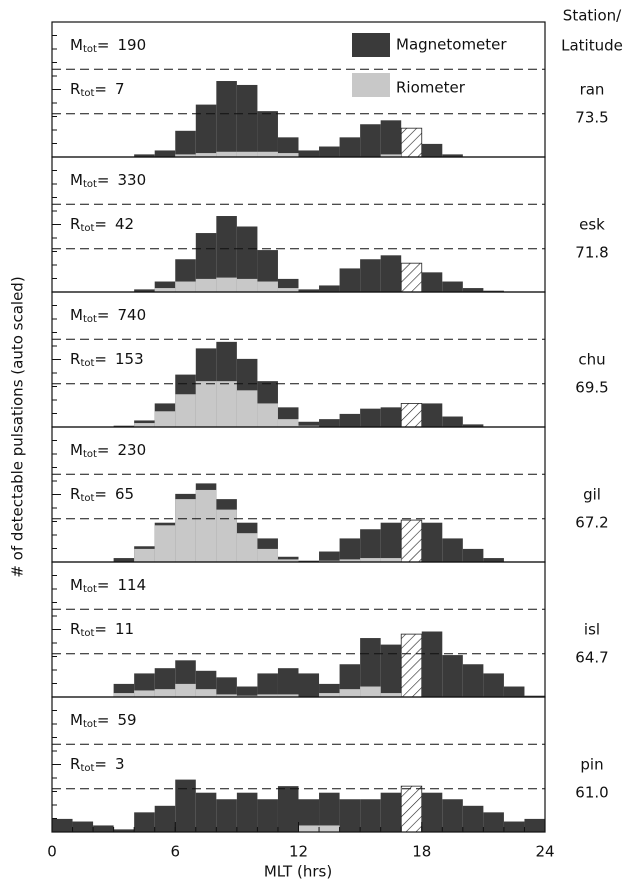 This screenshot has width=630, height=885. I want to click on rtot-label: Rtot= 153, so click(107, 360).